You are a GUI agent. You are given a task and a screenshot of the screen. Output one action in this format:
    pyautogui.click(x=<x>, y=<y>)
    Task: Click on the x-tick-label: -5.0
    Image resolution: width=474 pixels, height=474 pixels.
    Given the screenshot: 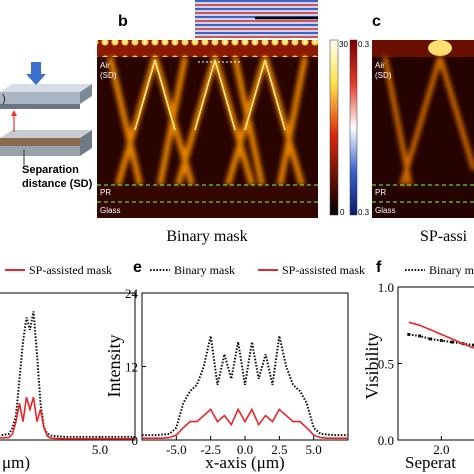 What is the action you would take?
    pyautogui.click(x=176, y=449)
    